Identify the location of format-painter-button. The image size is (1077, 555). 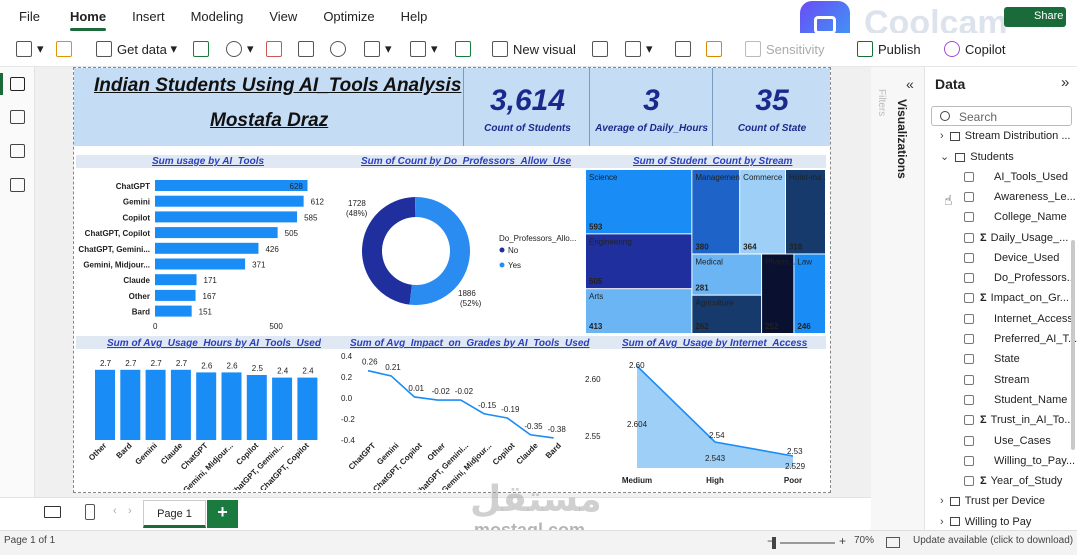
(66, 49).